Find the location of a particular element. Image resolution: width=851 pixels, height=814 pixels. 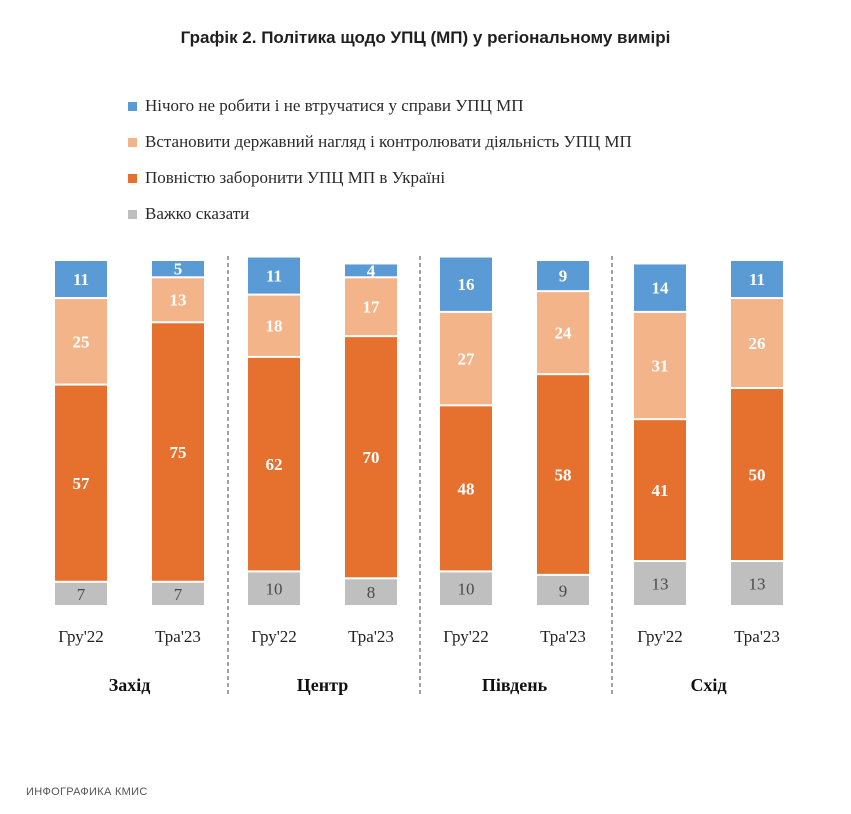

data-label: 5 is located at coordinates (178, 269).